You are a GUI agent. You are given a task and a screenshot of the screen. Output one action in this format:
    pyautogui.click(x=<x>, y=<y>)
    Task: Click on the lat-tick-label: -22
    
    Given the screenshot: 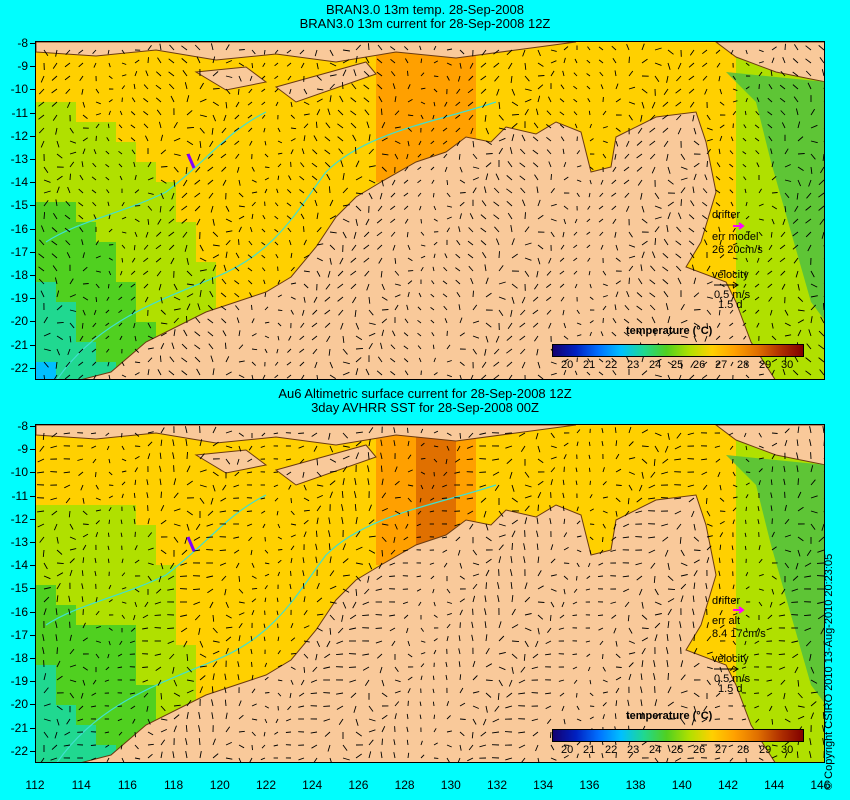 What is the action you would take?
    pyautogui.click(x=19, y=367)
    